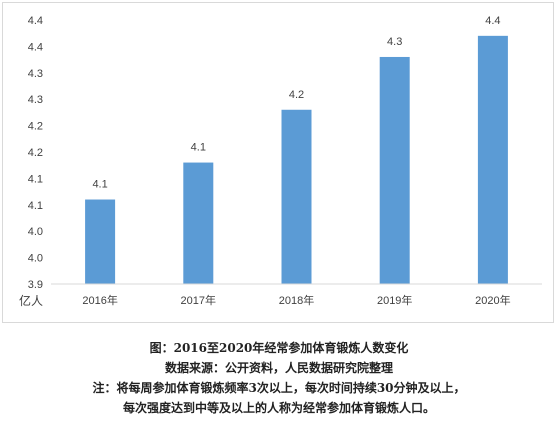  I want to click on y-tick-label: 3.9, so click(35, 285).